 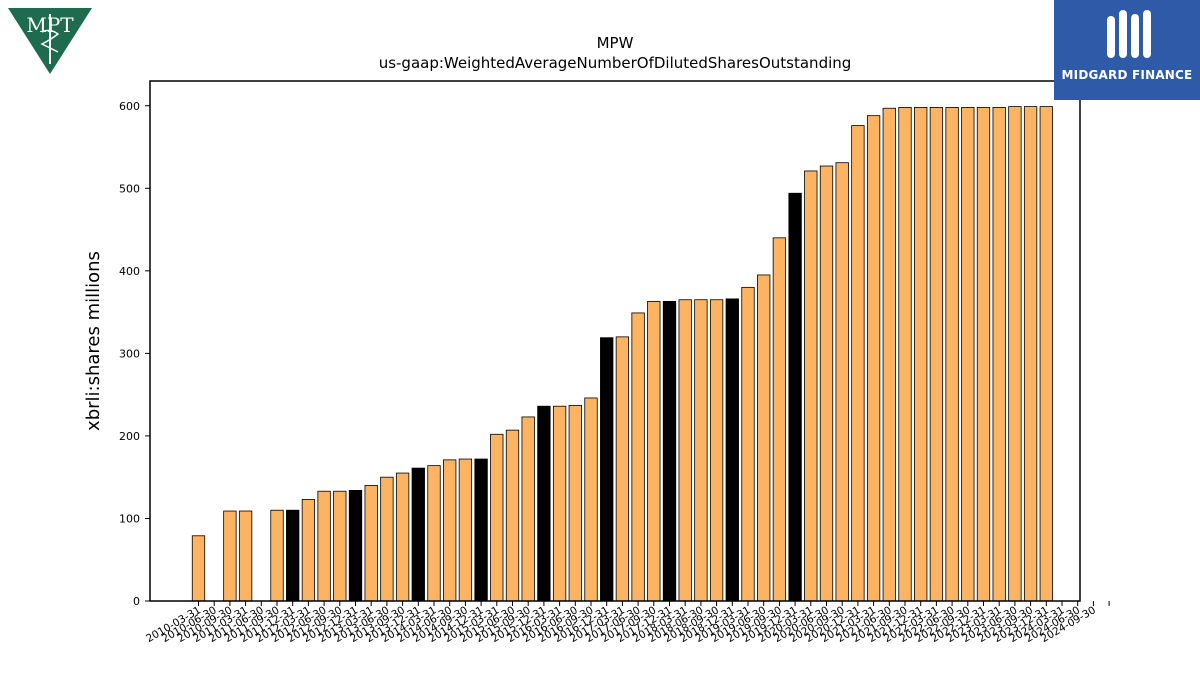 I want to click on y-tick-label: 600, so click(x=129, y=106).